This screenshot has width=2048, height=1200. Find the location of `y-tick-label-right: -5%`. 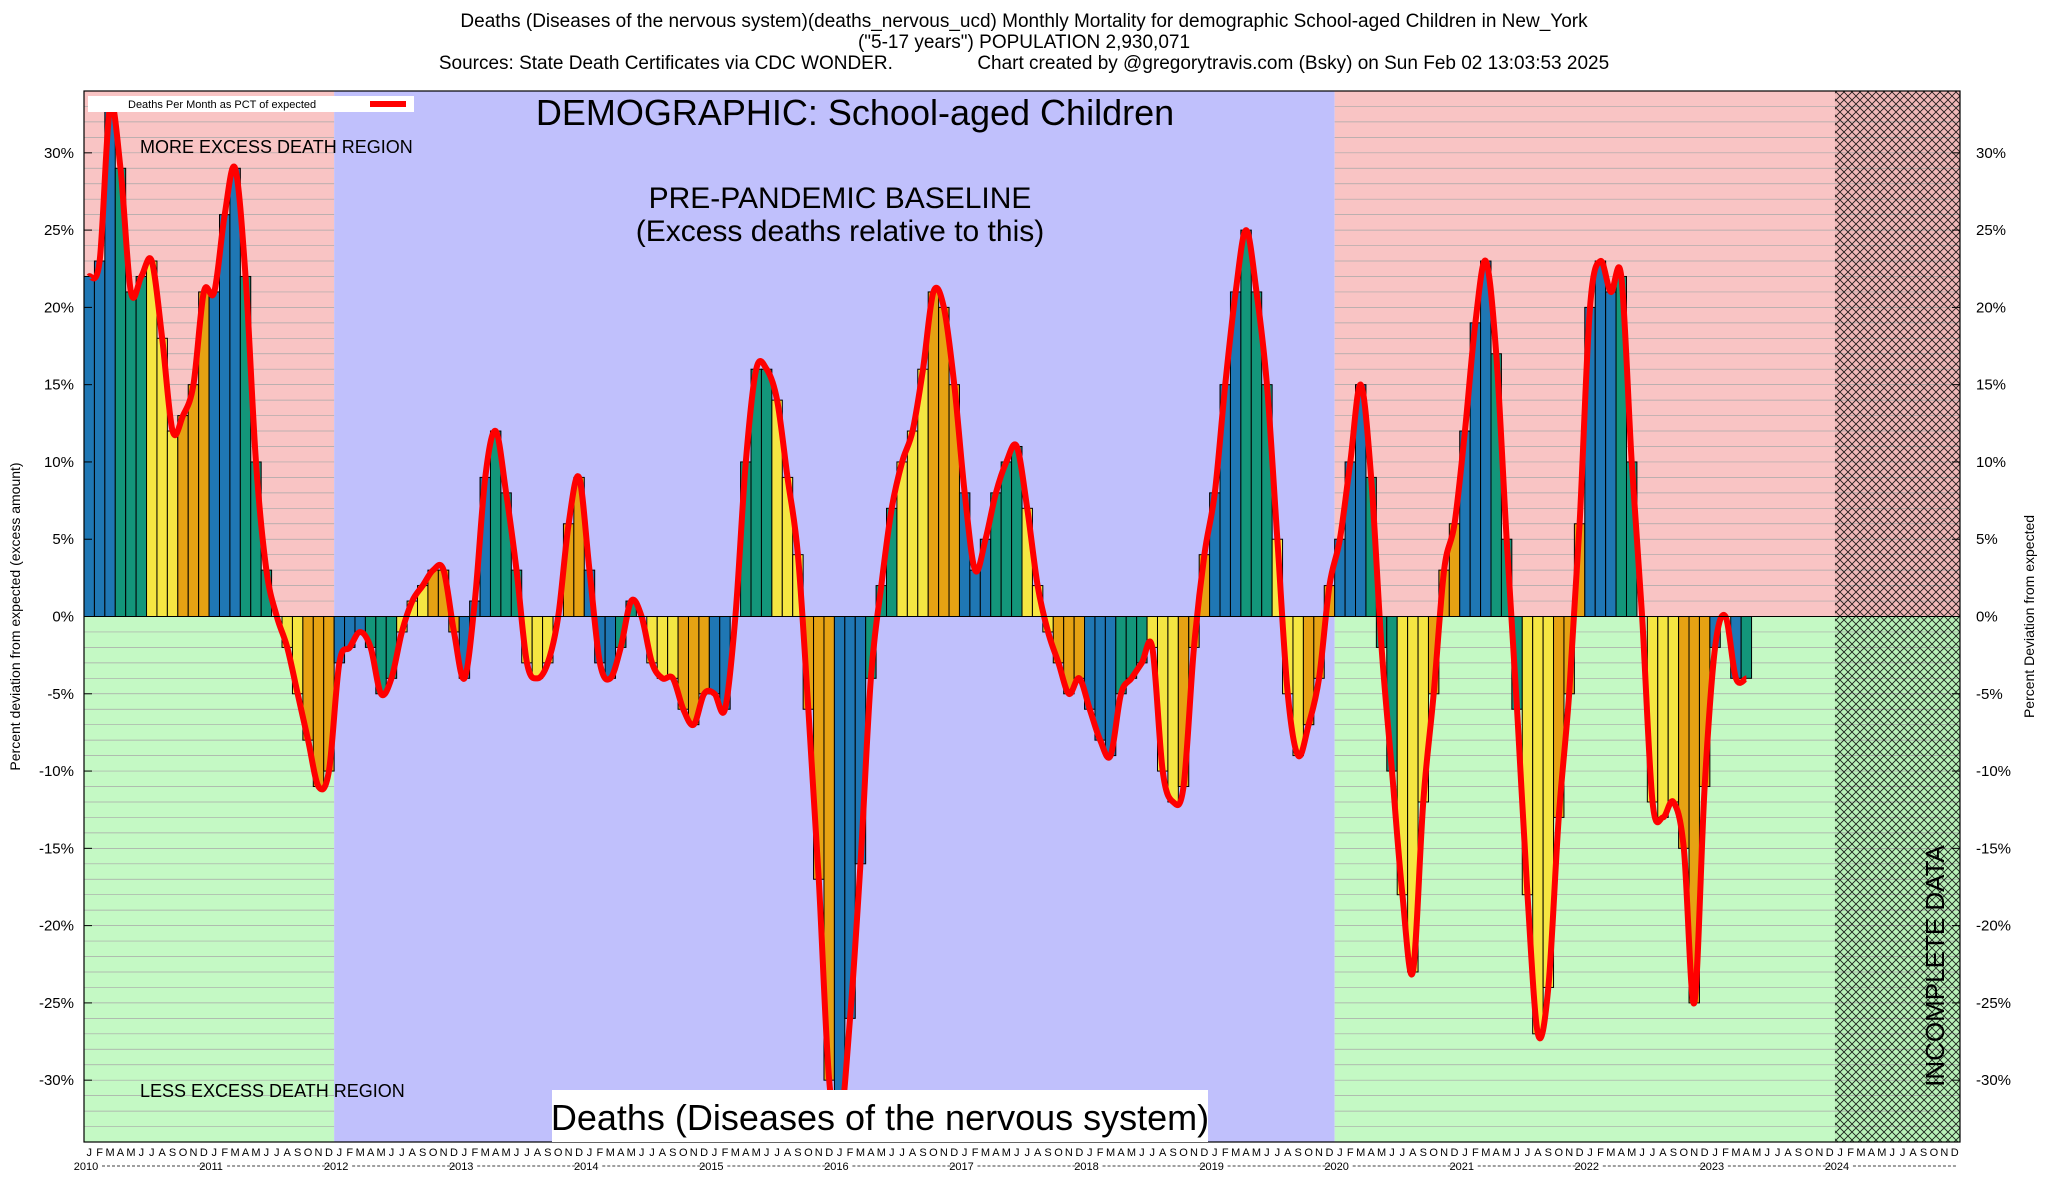

y-tick-label-right: -5% is located at coordinates (1989, 694).